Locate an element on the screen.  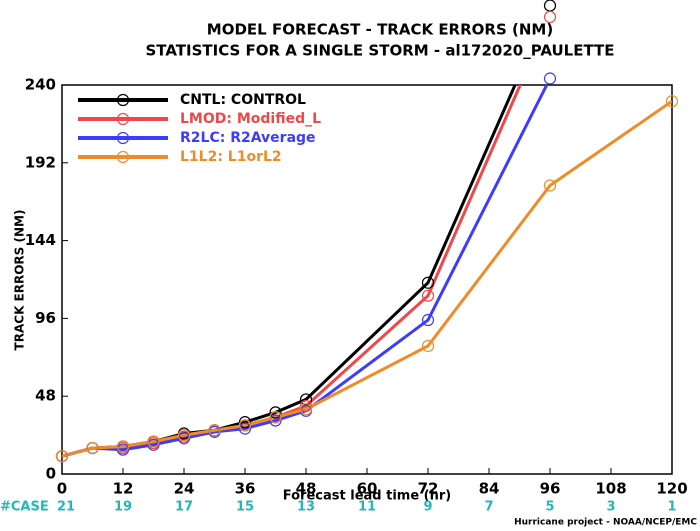
x-tick-label: 72 is located at coordinates (428, 489).